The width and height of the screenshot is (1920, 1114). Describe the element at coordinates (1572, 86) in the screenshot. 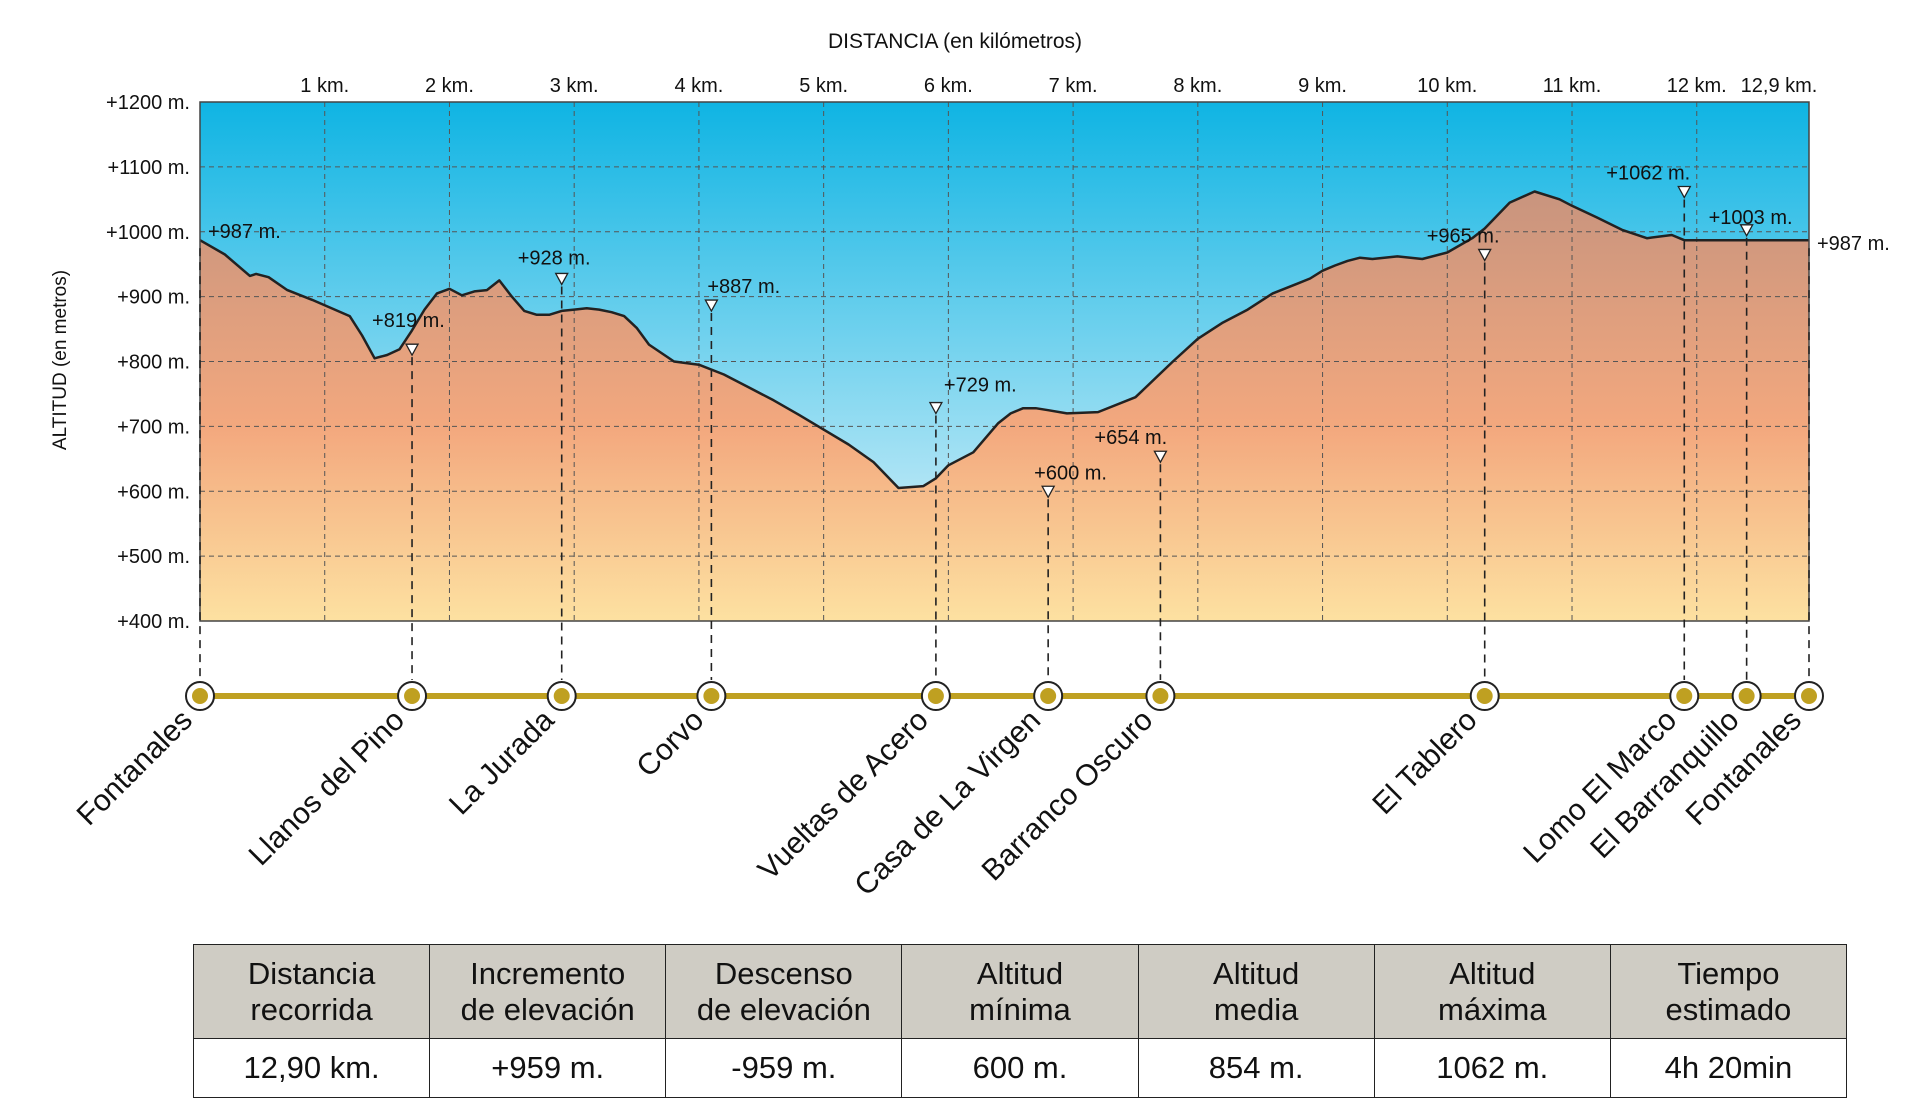

I see `x-tick-label: 11 km.` at that location.